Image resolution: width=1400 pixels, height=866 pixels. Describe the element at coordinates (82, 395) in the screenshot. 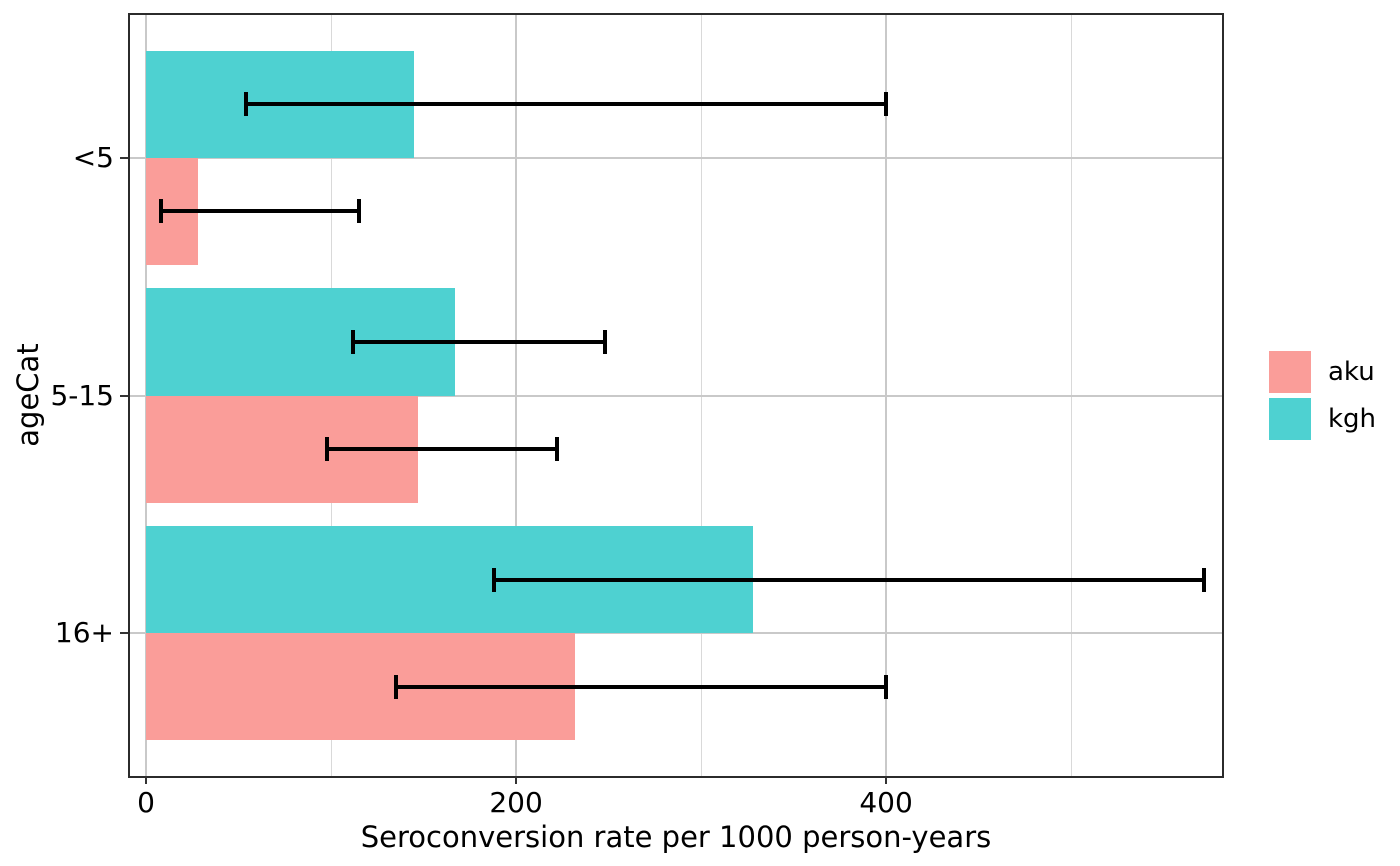

I see `y-tick-label-1: 5-15` at that location.